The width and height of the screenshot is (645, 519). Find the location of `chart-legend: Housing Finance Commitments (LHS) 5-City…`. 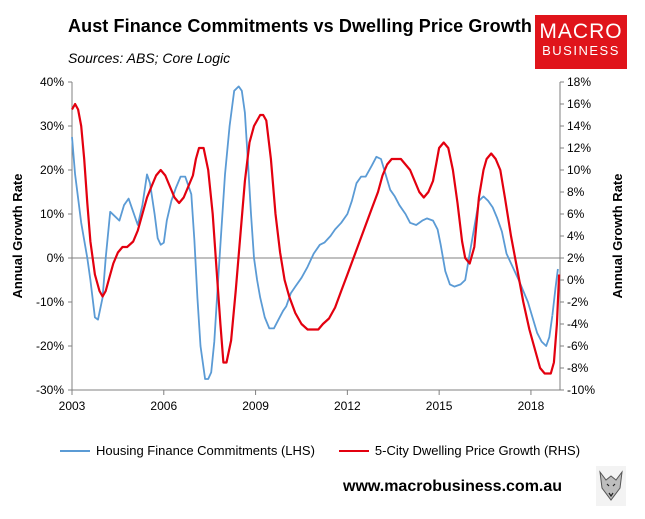

chart-legend: Housing Finance Commitments (LHS) 5-City… is located at coordinates (332, 450).